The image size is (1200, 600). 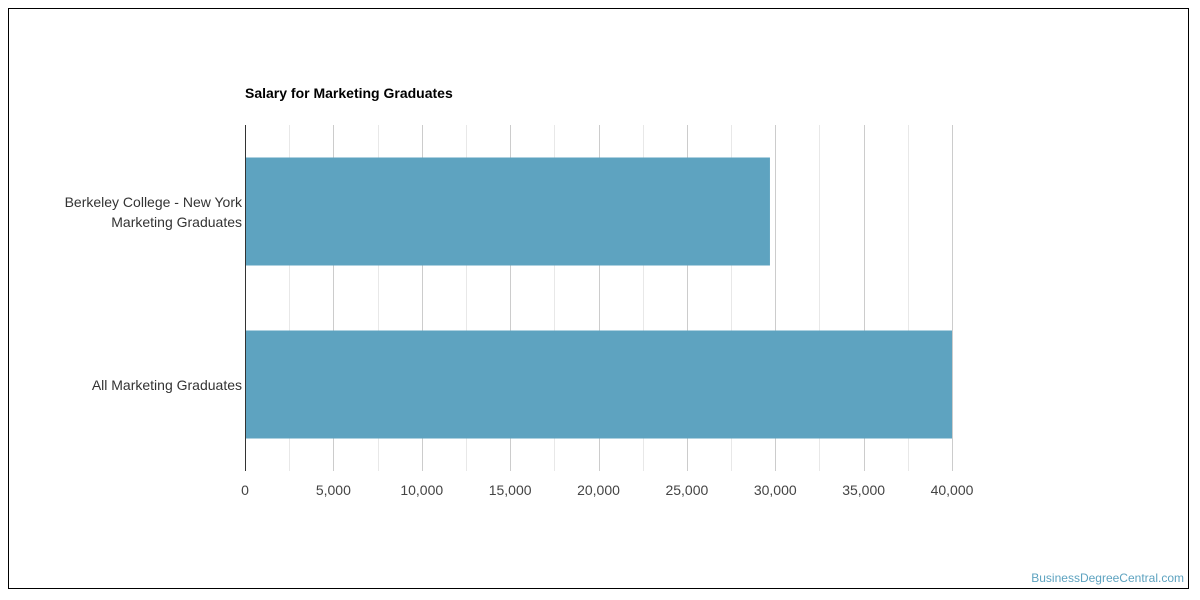 I want to click on x-tick-label: 10,000, so click(x=421, y=490).